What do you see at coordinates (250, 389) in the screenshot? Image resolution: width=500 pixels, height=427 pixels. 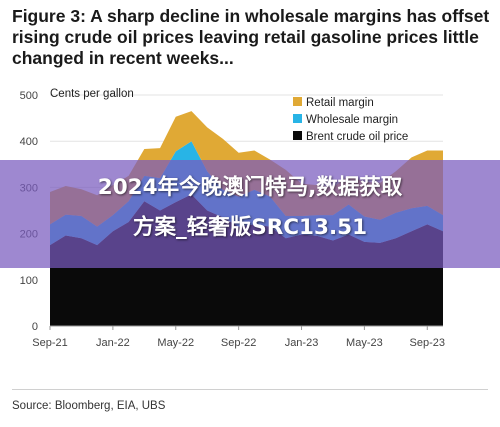 I see `source-divider` at bounding box center [250, 389].